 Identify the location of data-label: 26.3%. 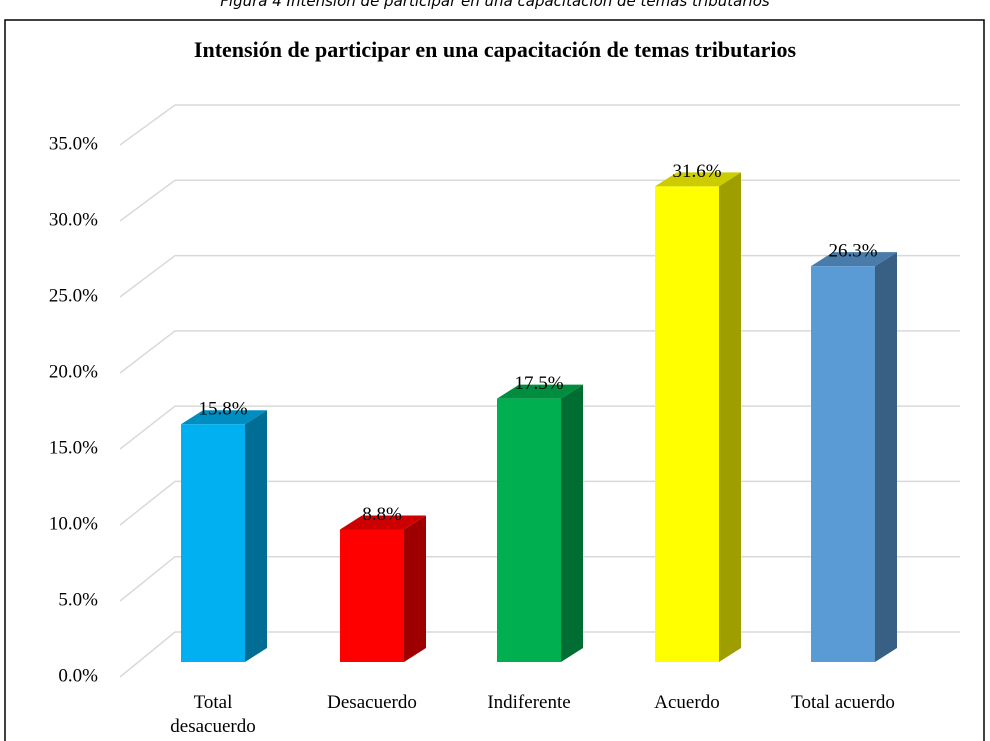
(852, 251).